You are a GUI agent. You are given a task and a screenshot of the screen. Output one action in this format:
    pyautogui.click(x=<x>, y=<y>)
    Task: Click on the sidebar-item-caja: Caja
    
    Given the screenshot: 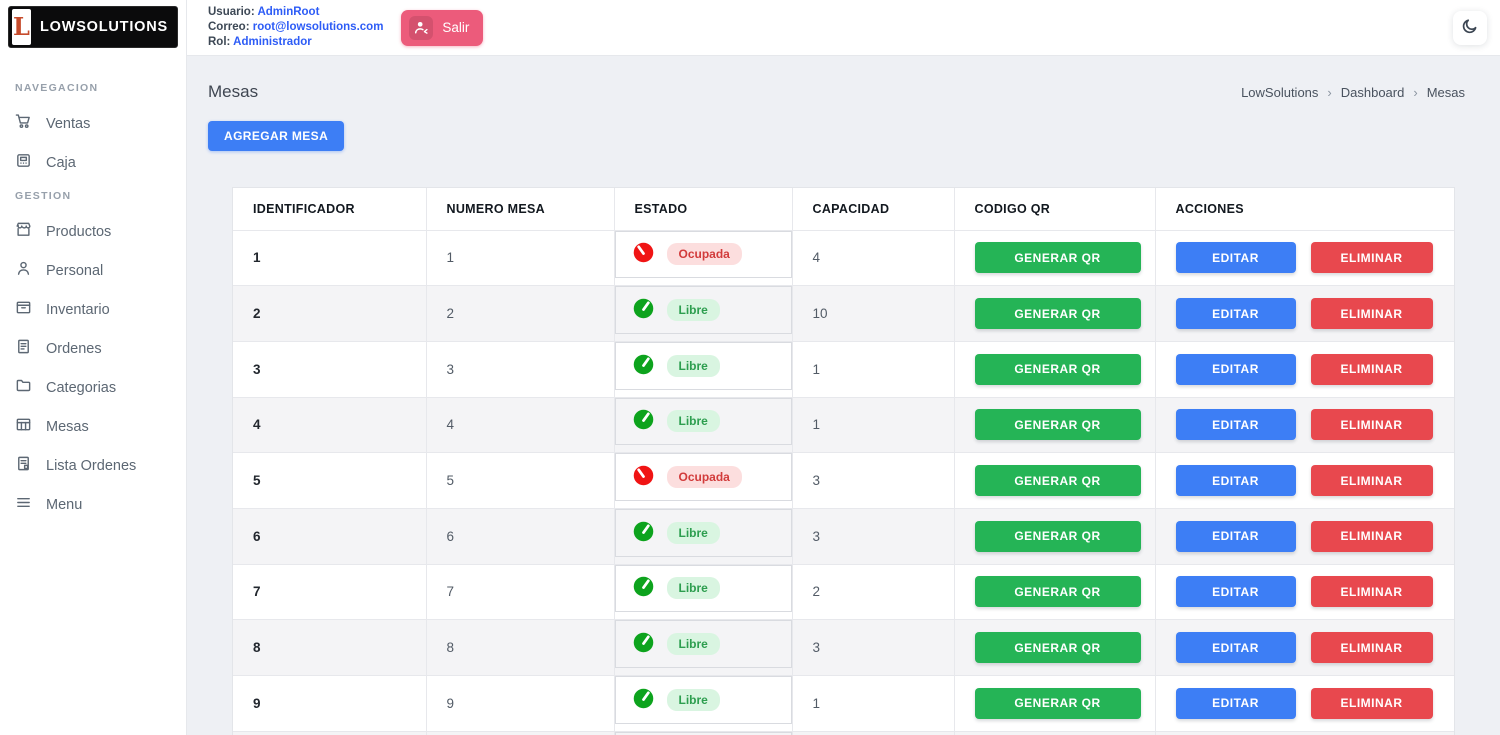 What is the action you would take?
    pyautogui.click(x=93, y=162)
    